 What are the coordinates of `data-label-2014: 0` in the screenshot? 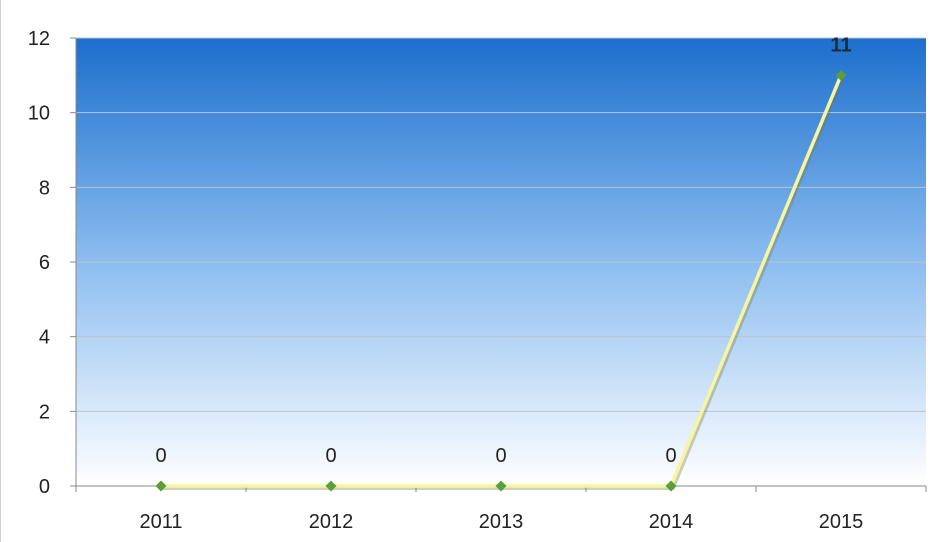 It's located at (670, 456).